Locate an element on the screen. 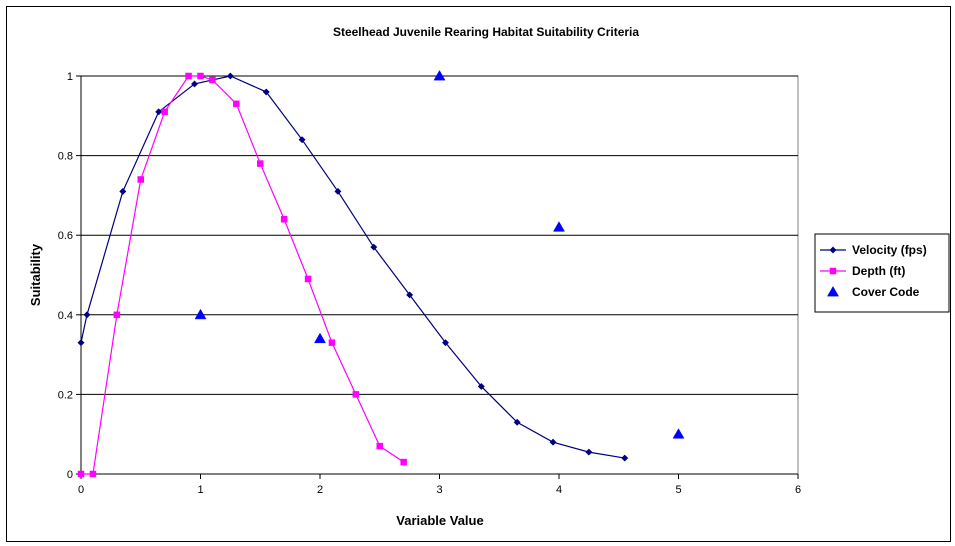  legend-item-2: Cover Code is located at coordinates (873, 292).